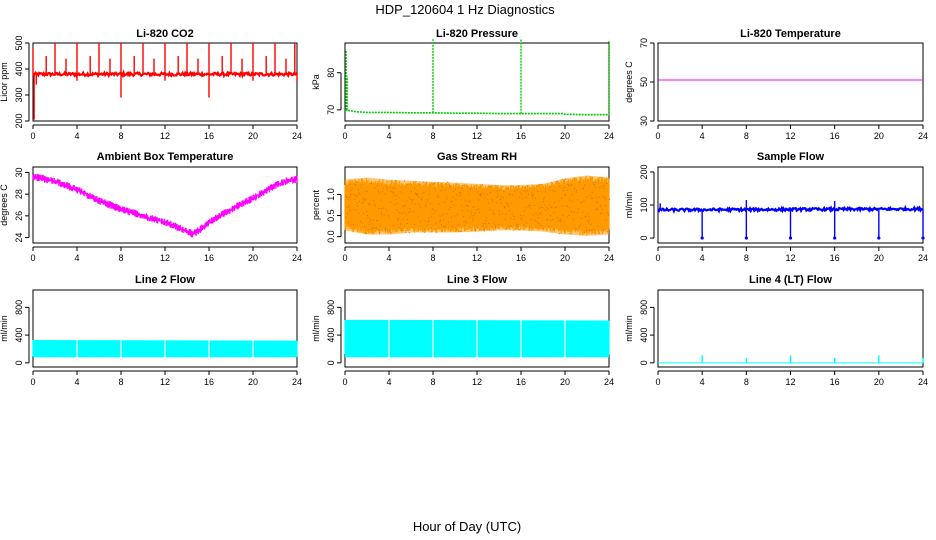 This screenshot has height=540, width=936. Describe the element at coordinates (791, 157) in the screenshot. I see `panel-title: Sample Flow` at that location.